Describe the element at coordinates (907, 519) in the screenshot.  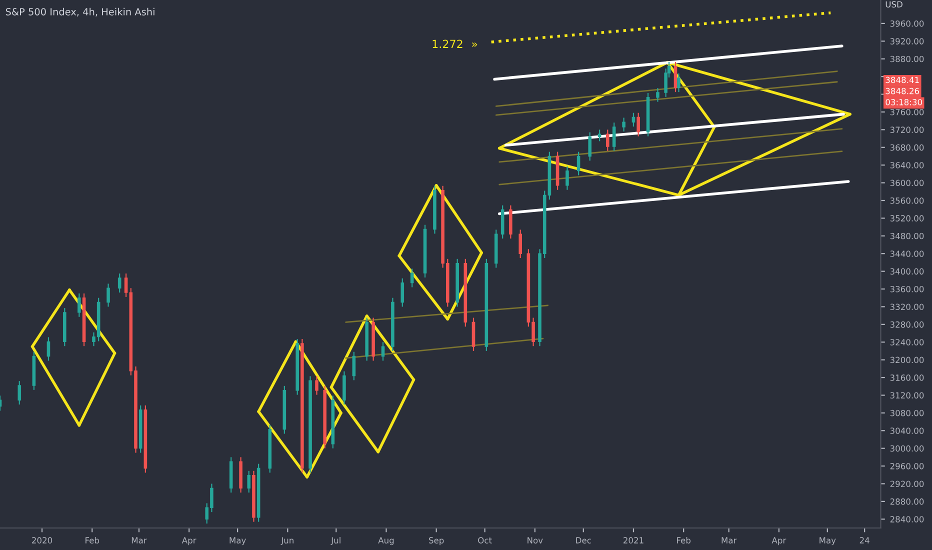
I see `y-tick-label: 2840.00` at that location.